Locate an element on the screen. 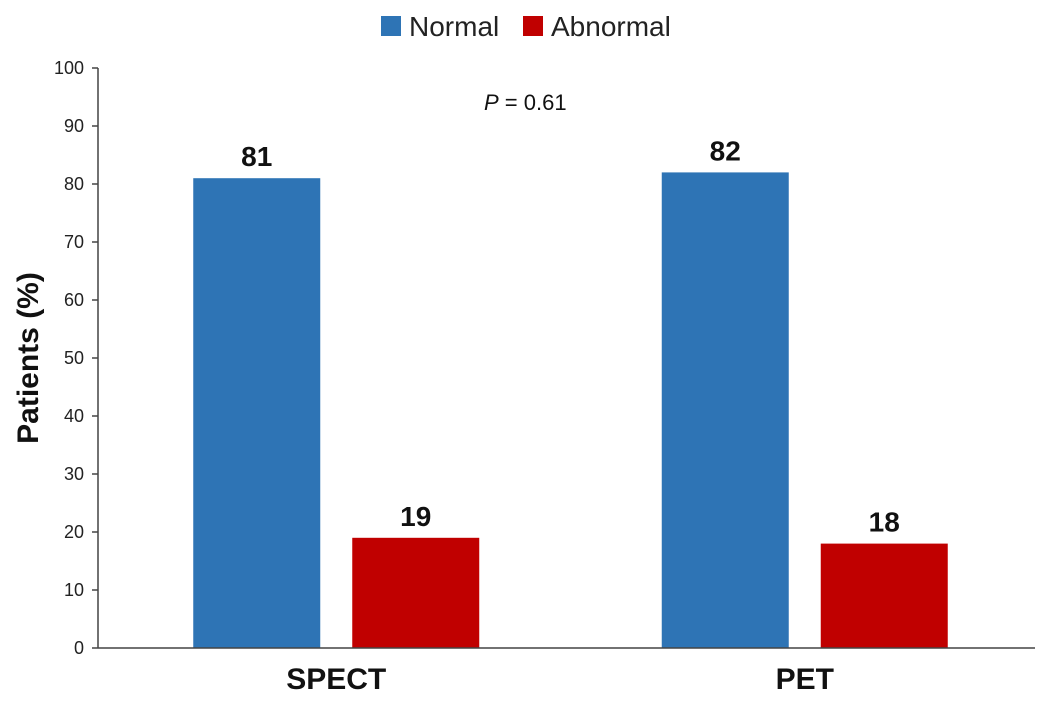 Image resolution: width=1041 pixels, height=702 pixels. y-tick-label: 0 is located at coordinates (79, 648).